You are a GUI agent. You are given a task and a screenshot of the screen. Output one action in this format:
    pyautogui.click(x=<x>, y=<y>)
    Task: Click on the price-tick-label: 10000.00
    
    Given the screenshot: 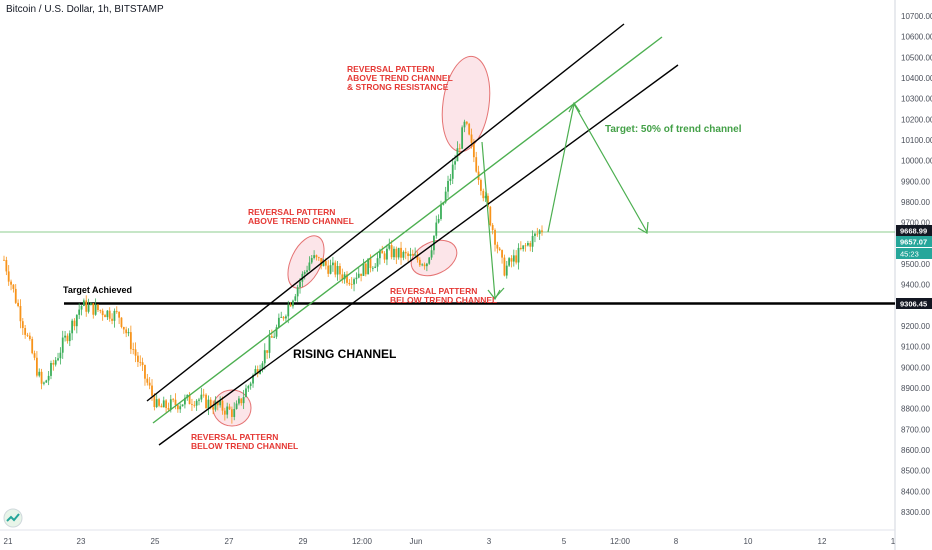 What is the action you would take?
    pyautogui.click(x=916, y=161)
    